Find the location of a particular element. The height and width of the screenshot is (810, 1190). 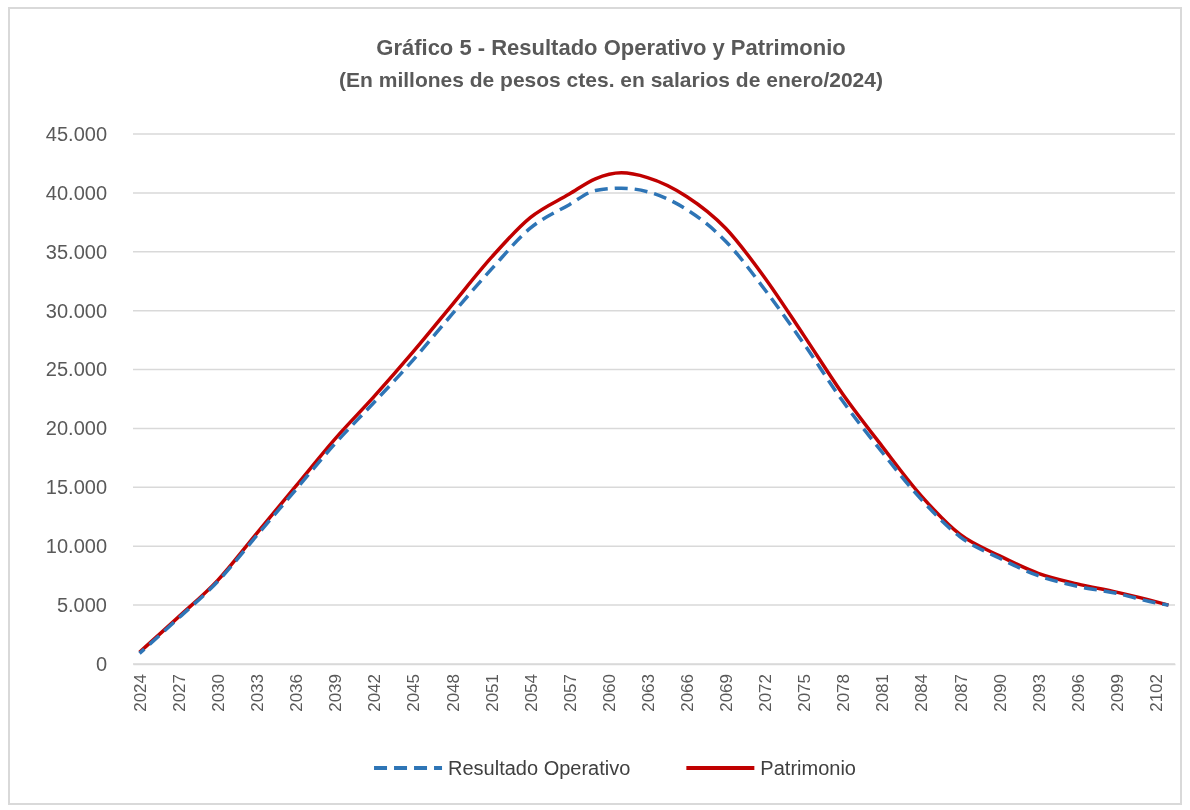

y-tick-label: 45.000 is located at coordinates (76, 133).